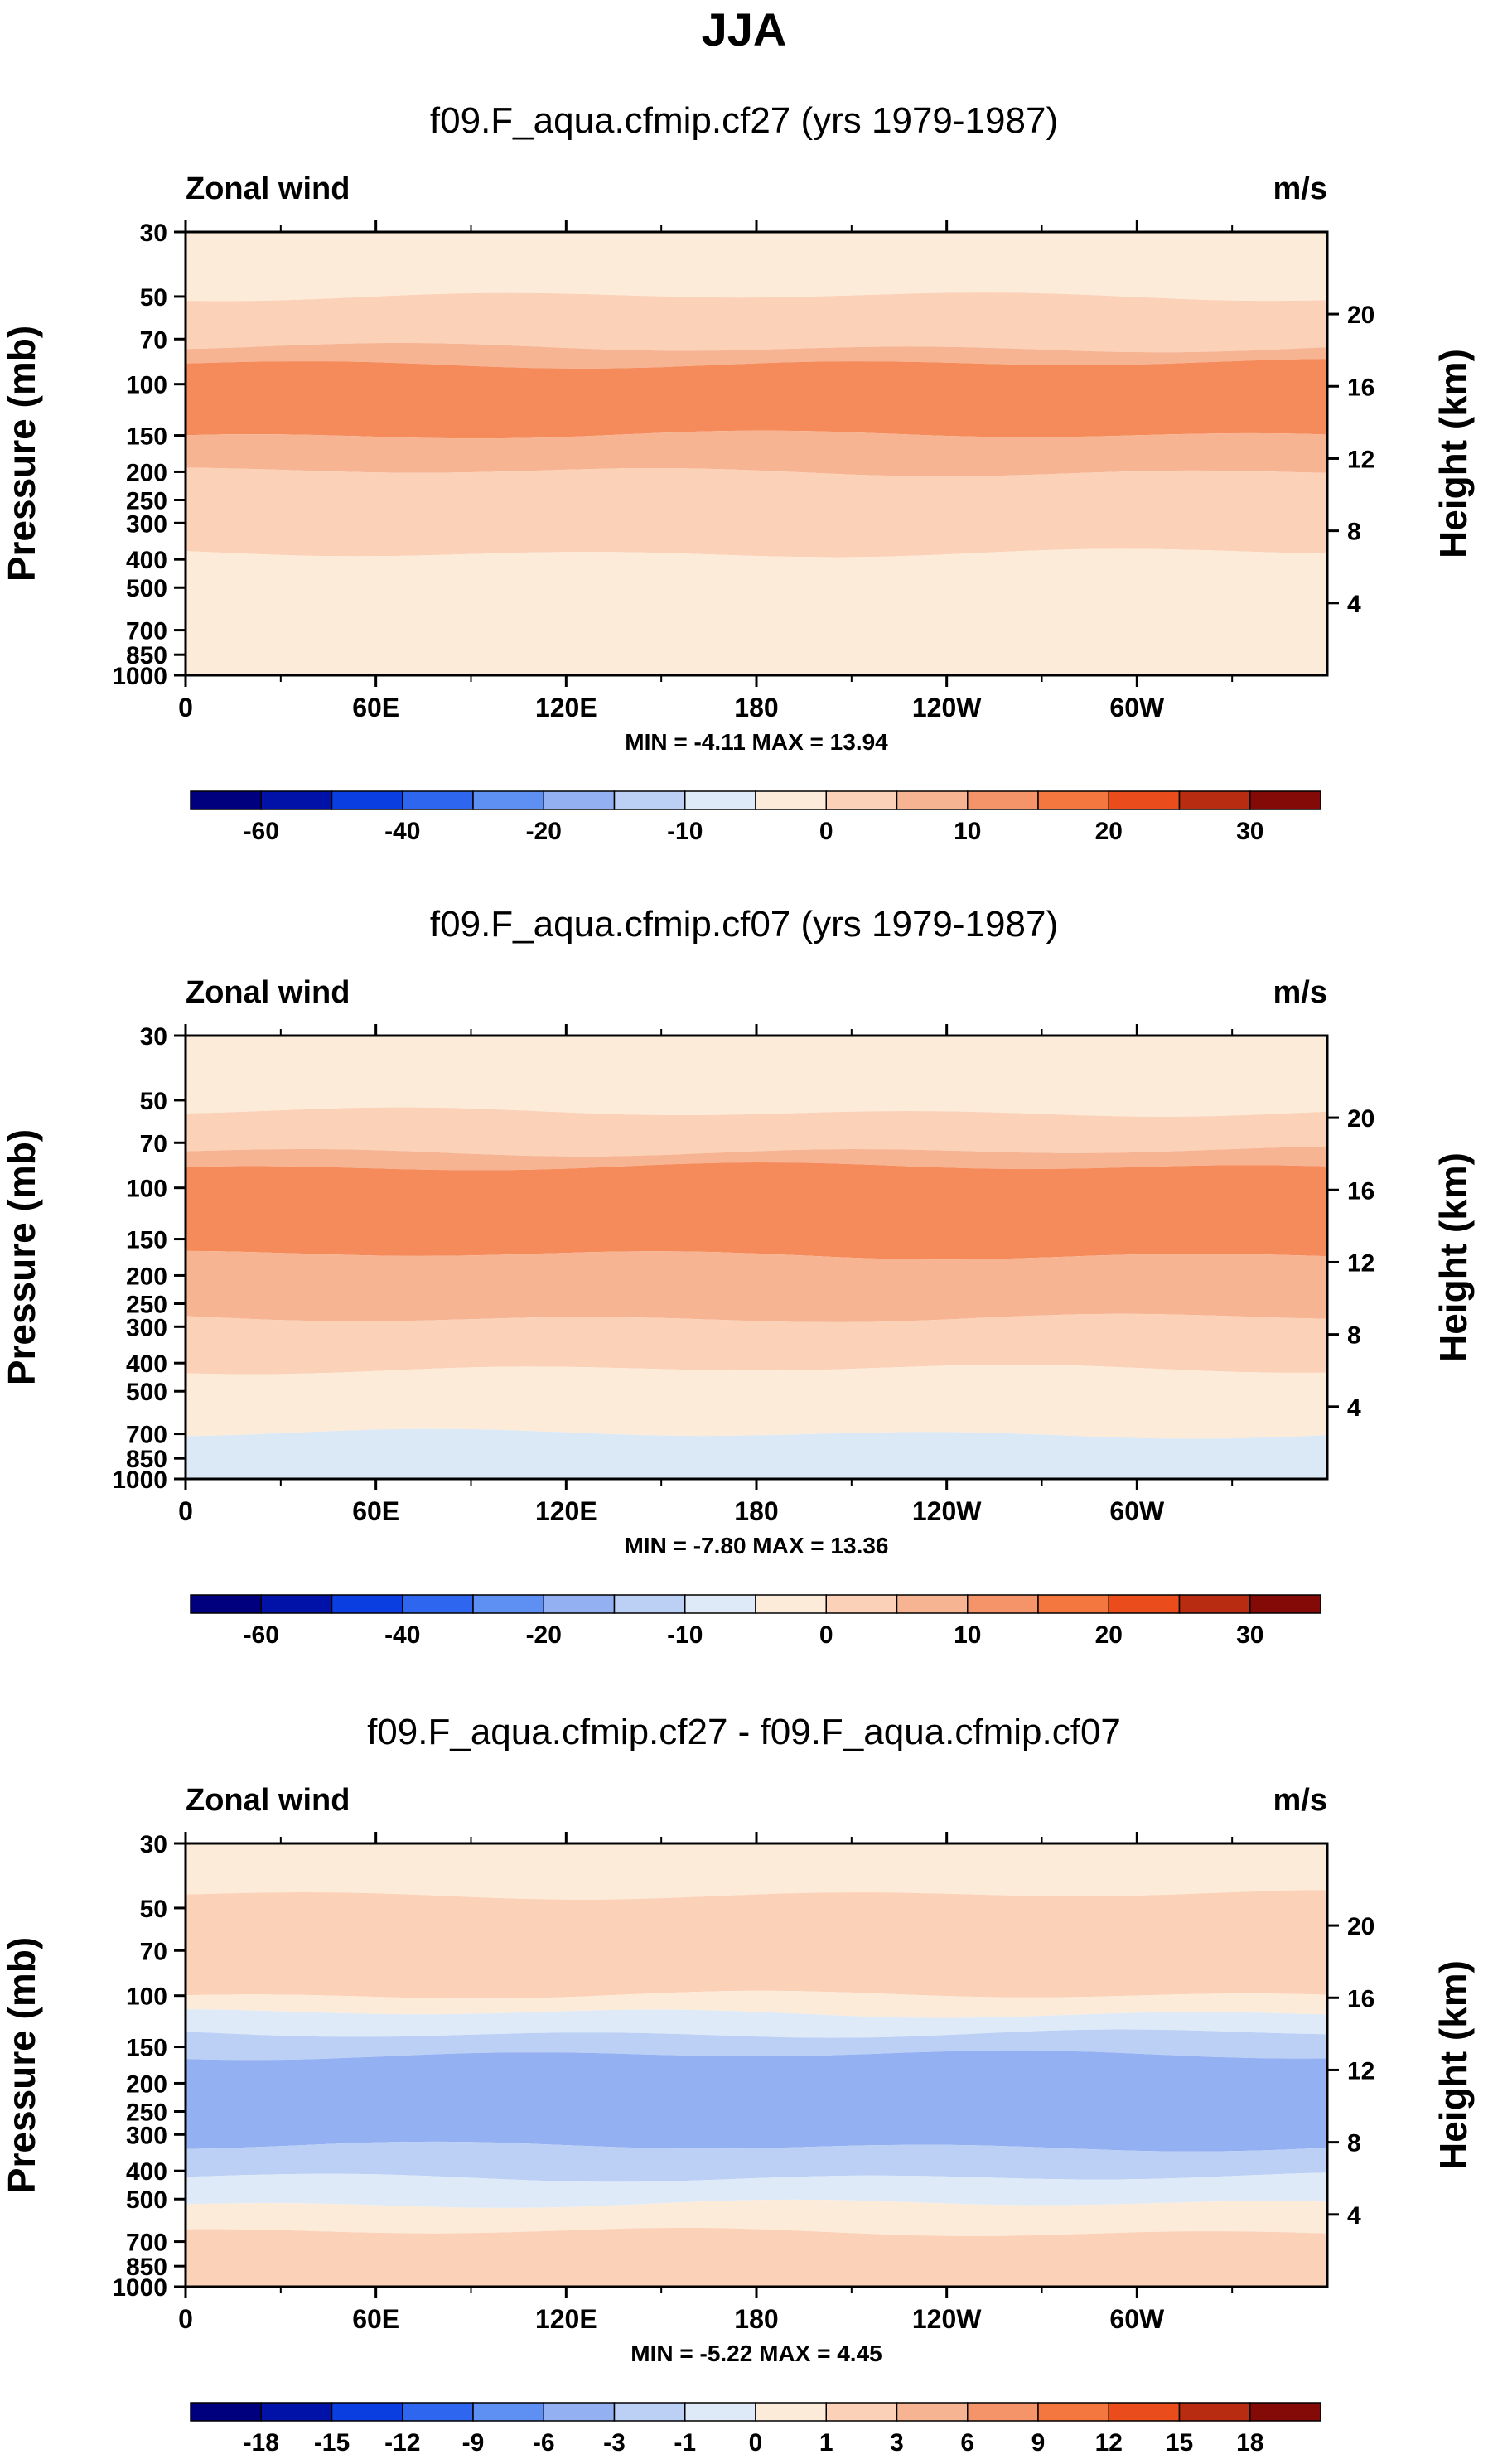  What do you see at coordinates (1179, 2443) in the screenshot?
I see `colorbar-label: 15` at bounding box center [1179, 2443].